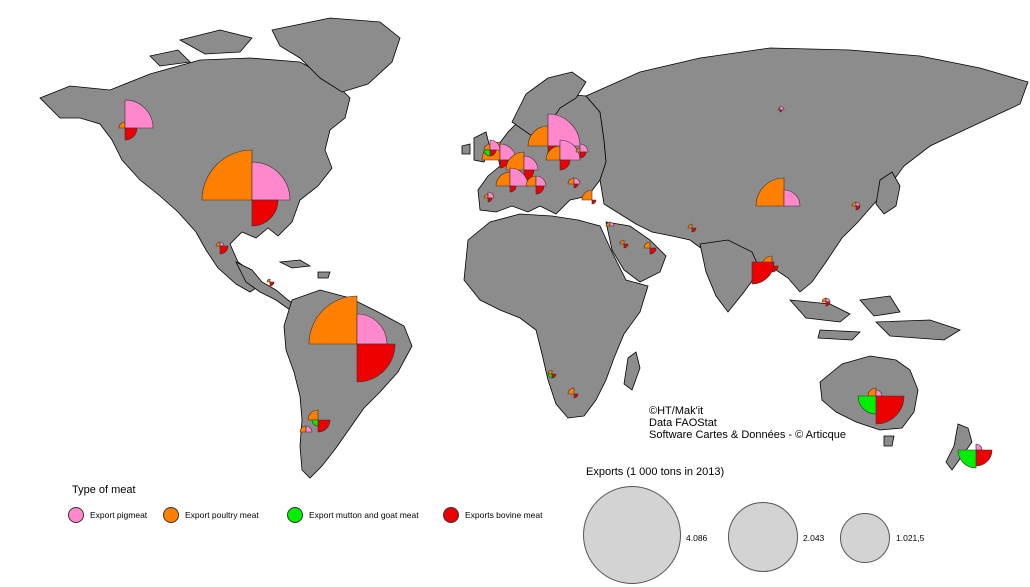  I want to click on mutton-goat-swatch, so click(295, 515).